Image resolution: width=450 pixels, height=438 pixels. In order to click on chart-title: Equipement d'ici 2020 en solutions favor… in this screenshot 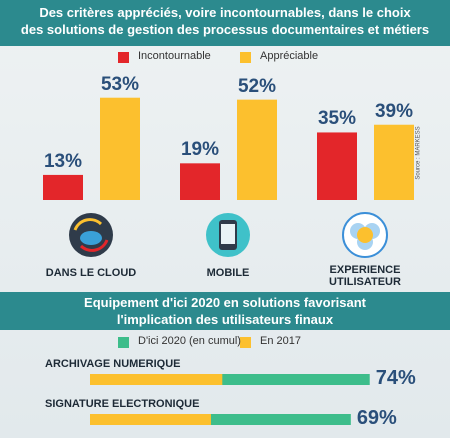, I will do `click(225, 302)`.